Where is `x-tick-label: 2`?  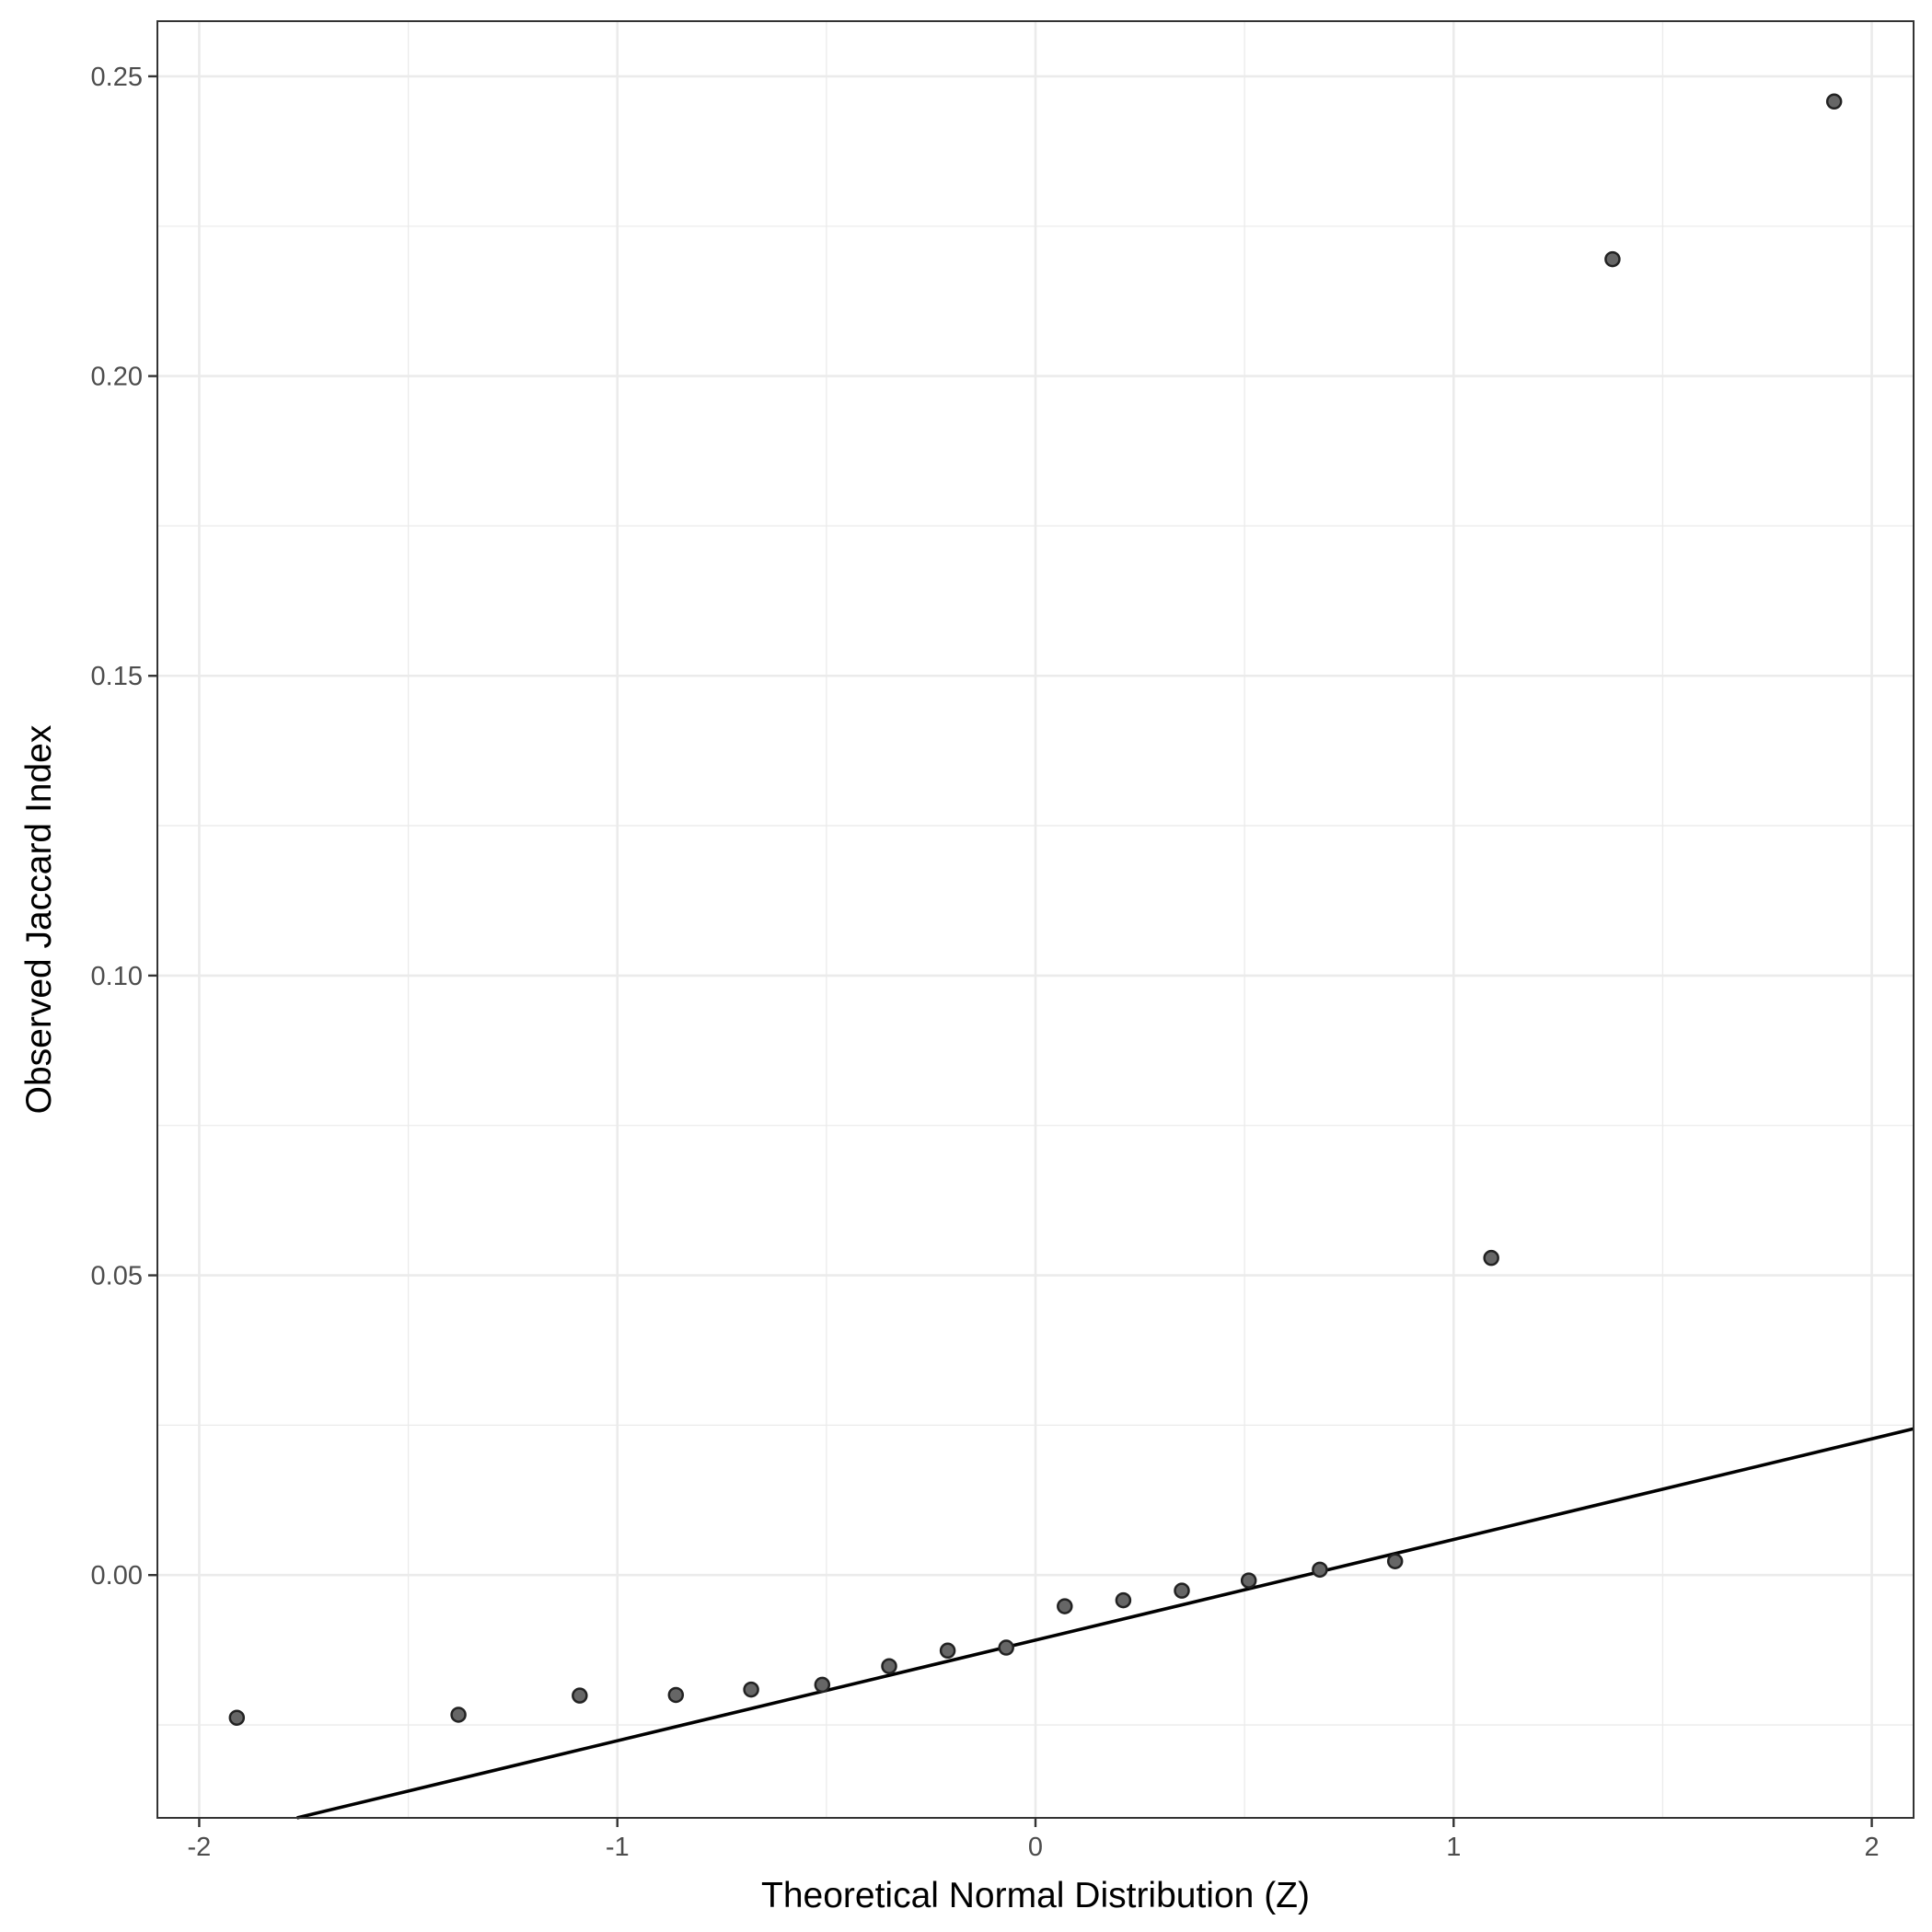
x-tick-label: 2 is located at coordinates (1873, 1848).